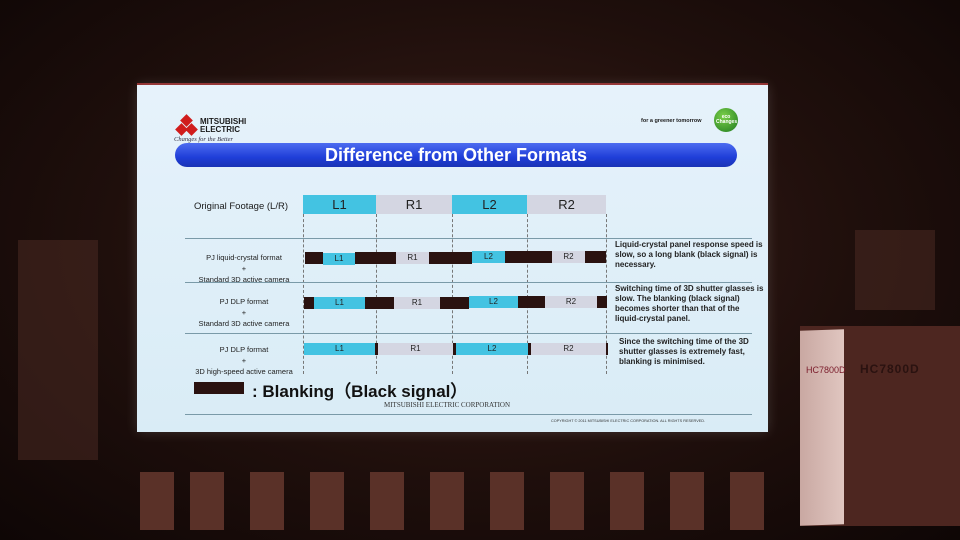 The width and height of the screenshot is (960, 540). What do you see at coordinates (489, 204) in the screenshot?
I see `original-frame-l2: L2` at bounding box center [489, 204].